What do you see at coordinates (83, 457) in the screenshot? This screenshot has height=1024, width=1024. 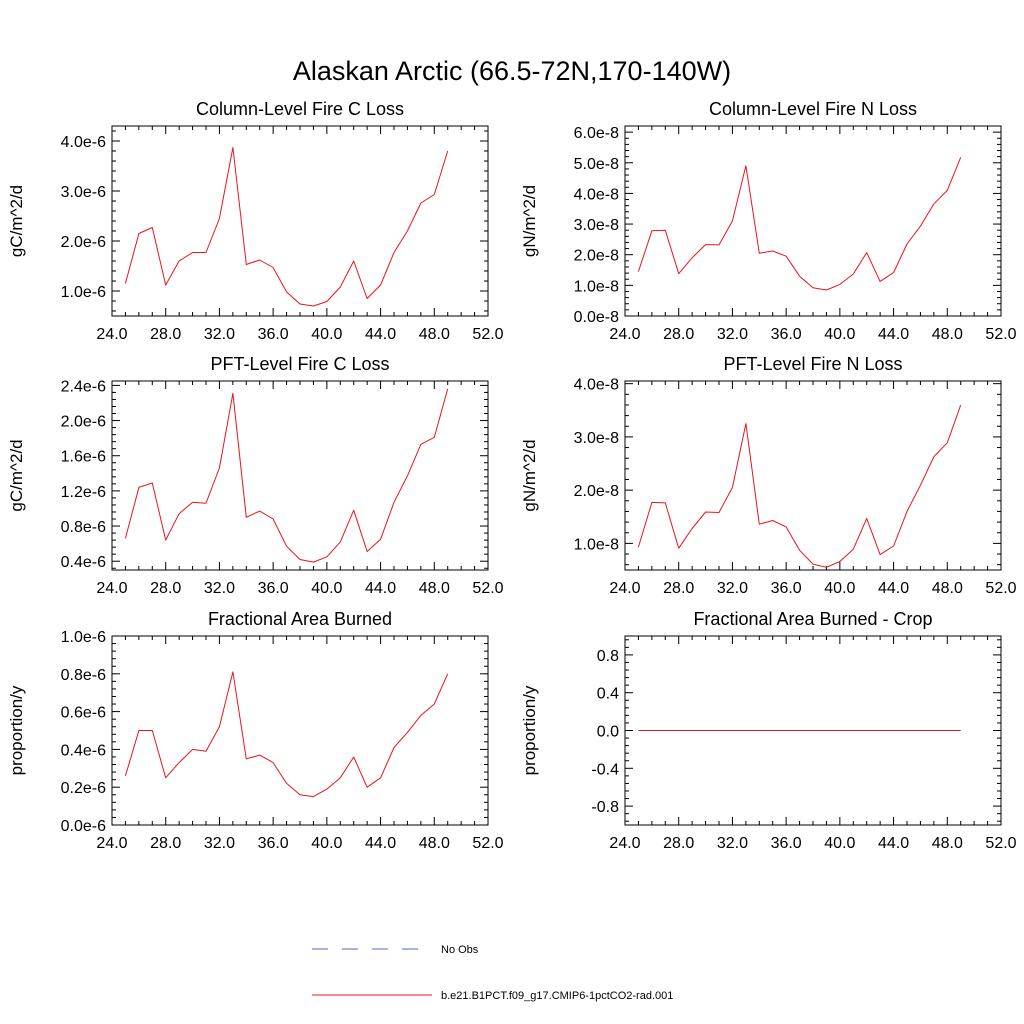 I see `y-tick-label: 1.6e-6` at bounding box center [83, 457].